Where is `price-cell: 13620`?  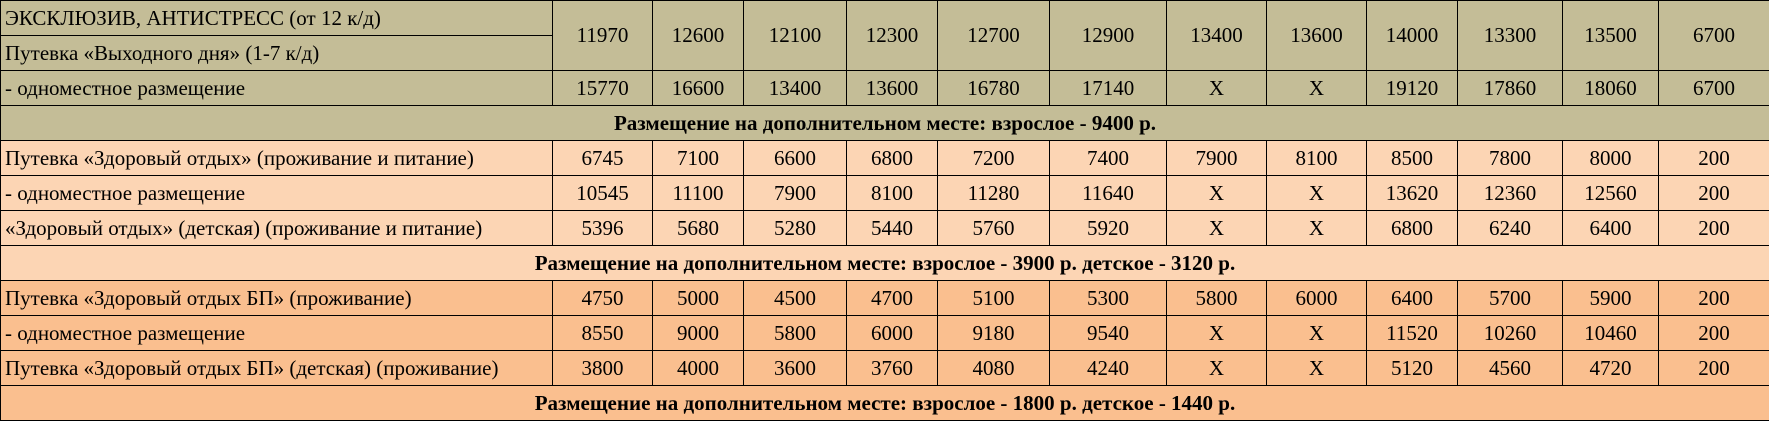
price-cell: 13620 is located at coordinates (1412, 193).